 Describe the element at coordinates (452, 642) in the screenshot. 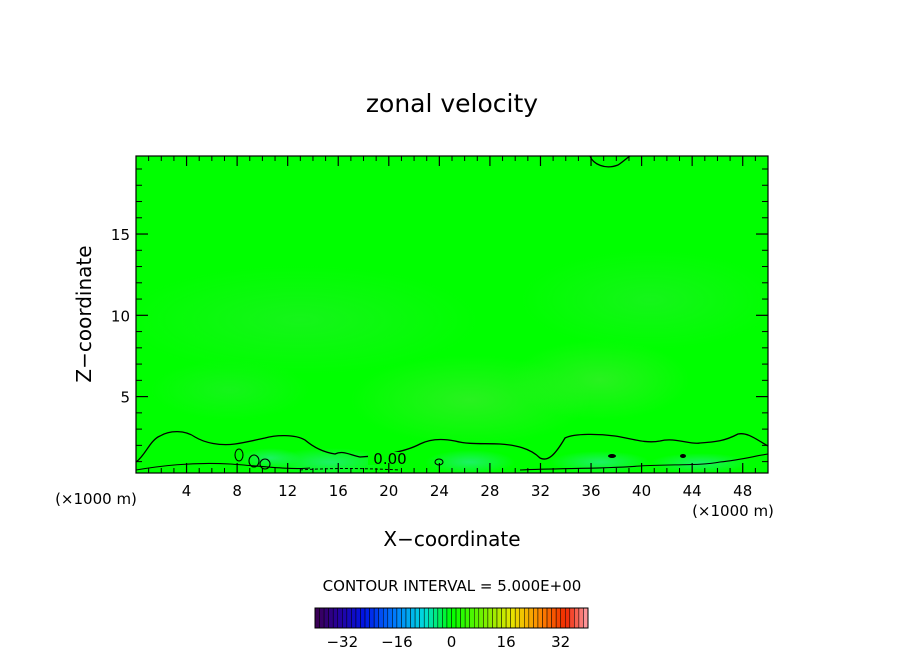

I see `colorbar-tick-label: 0` at that location.